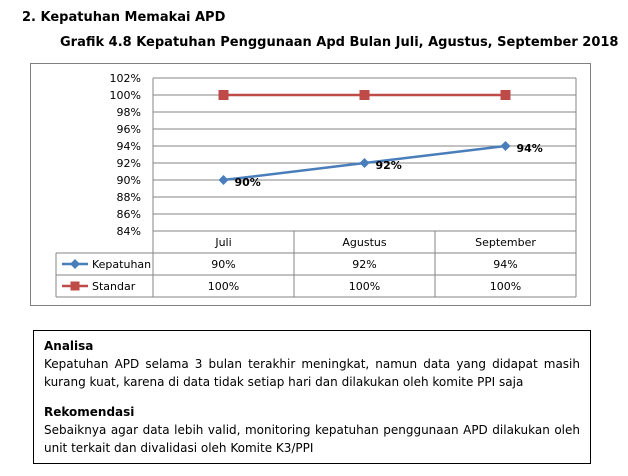 The height and width of the screenshot is (476, 628). Describe the element at coordinates (223, 264) in the screenshot. I see `table-value: 90%` at that location.